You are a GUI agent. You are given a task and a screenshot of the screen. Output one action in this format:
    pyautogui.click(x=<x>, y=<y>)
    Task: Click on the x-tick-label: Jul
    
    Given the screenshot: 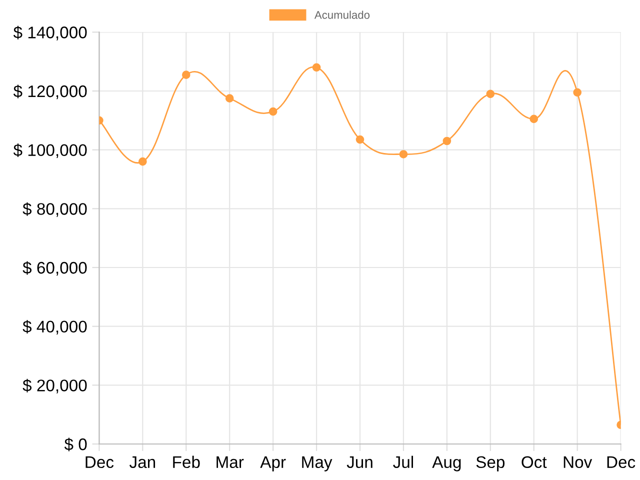 What is the action you would take?
    pyautogui.click(x=403, y=462)
    